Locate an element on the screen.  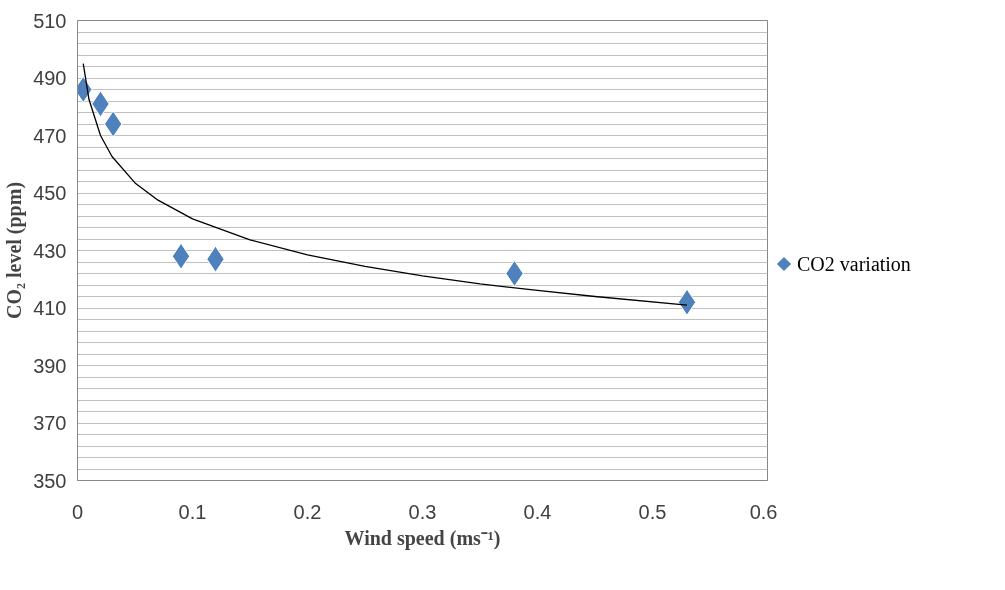
y-tick-label: 450 is located at coordinates (50, 193).